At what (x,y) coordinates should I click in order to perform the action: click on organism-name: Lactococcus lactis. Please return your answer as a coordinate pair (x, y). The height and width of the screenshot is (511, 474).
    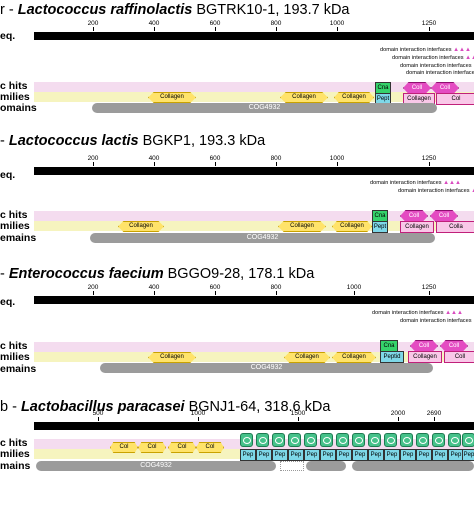
    Looking at the image, I should click on (73, 141).